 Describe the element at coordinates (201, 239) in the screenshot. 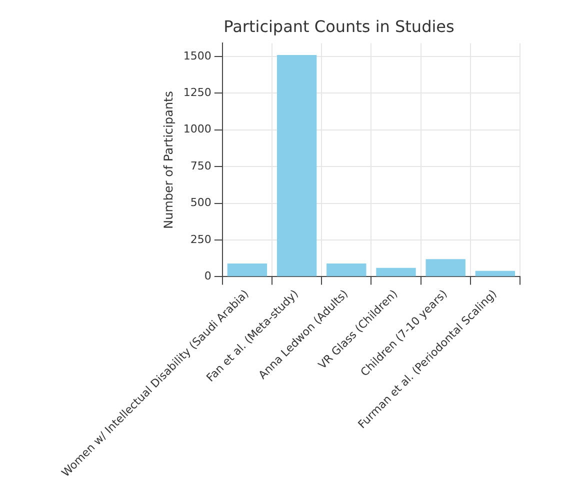

I see `y-tick-label: 250` at that location.